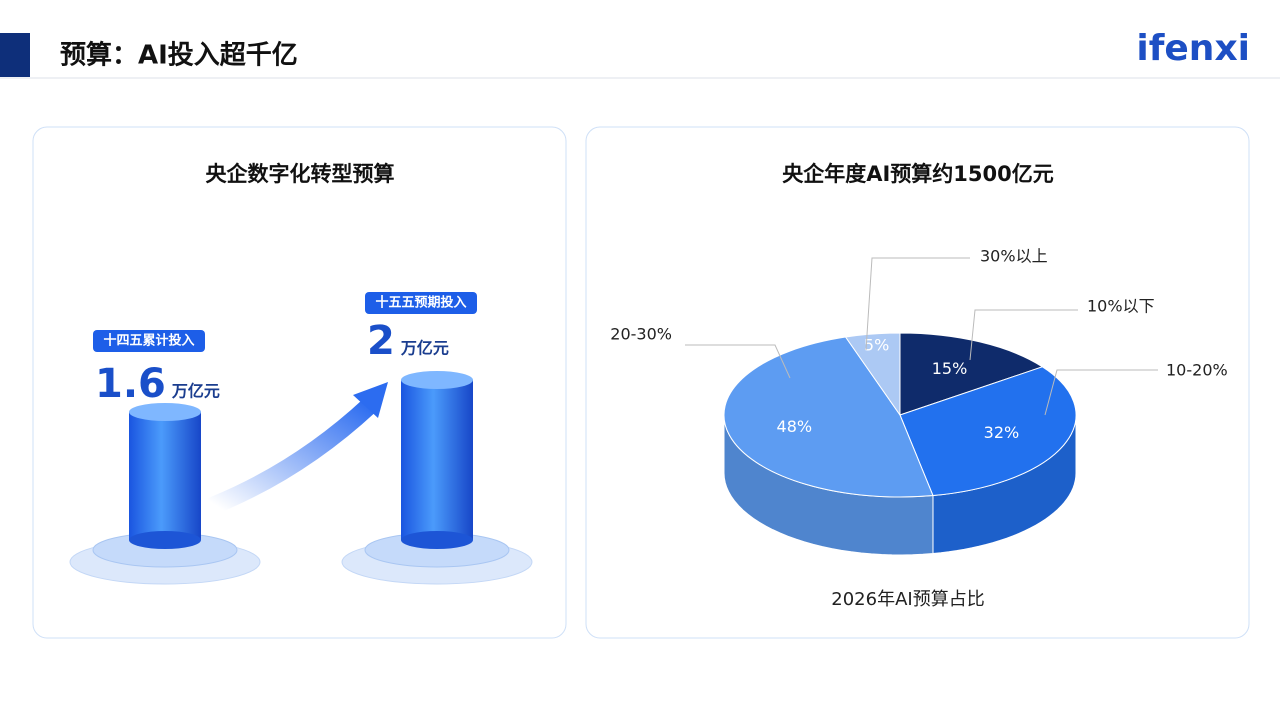 This screenshot has width=1280, height=720. What do you see at coordinates (1197, 370) in the screenshot?
I see `category-label: 10-20%` at bounding box center [1197, 370].